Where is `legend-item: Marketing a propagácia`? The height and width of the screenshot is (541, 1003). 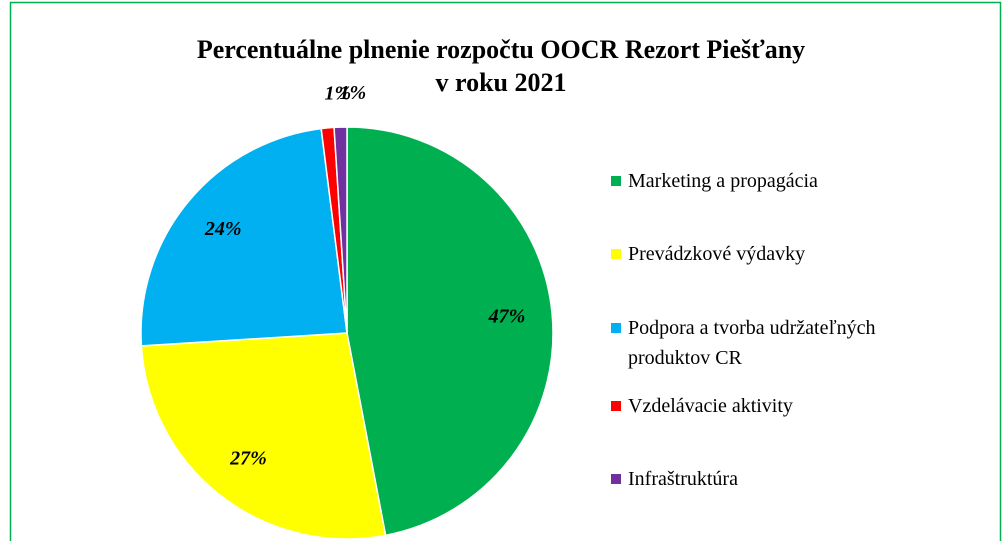 legend-item: Marketing a propagácia is located at coordinates (776, 181).